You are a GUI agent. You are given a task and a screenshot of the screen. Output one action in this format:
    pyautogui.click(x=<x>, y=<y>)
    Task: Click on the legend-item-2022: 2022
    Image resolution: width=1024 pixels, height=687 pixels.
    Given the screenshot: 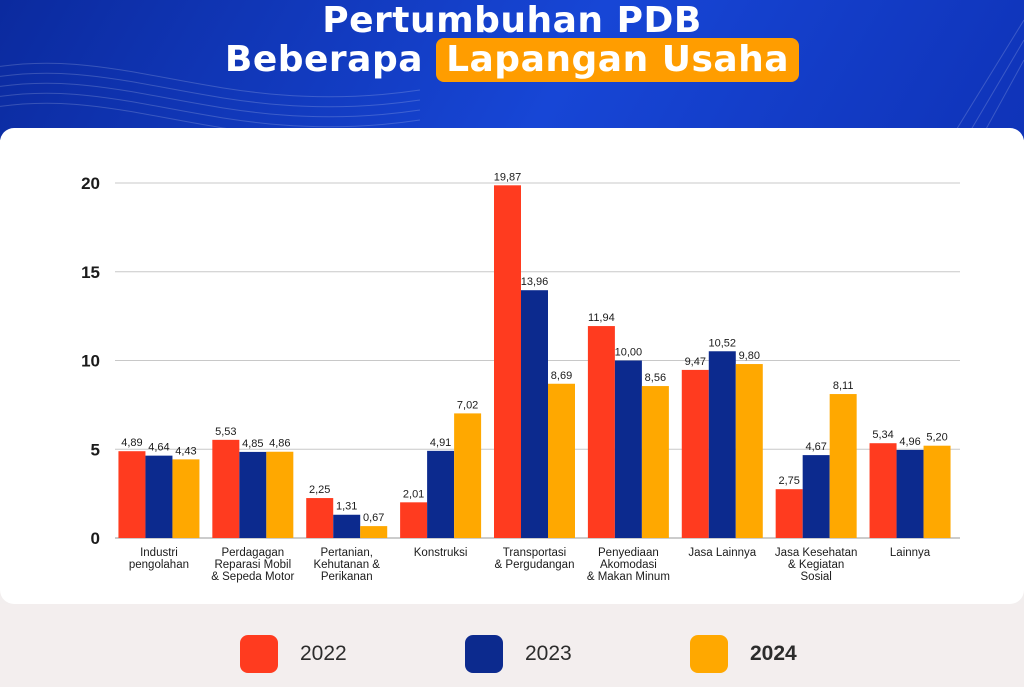 What is the action you would take?
    pyautogui.click(x=293, y=654)
    